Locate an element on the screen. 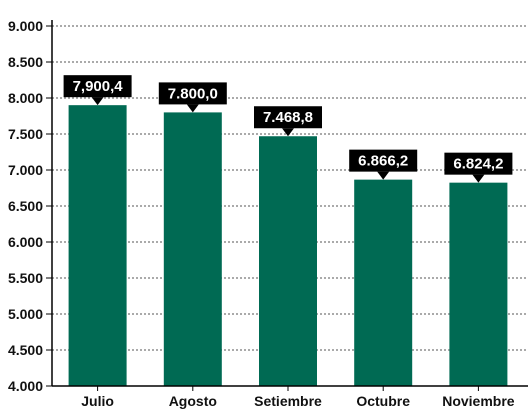 This screenshot has height=420, width=530. x-category-label: Agosto is located at coordinates (193, 401).